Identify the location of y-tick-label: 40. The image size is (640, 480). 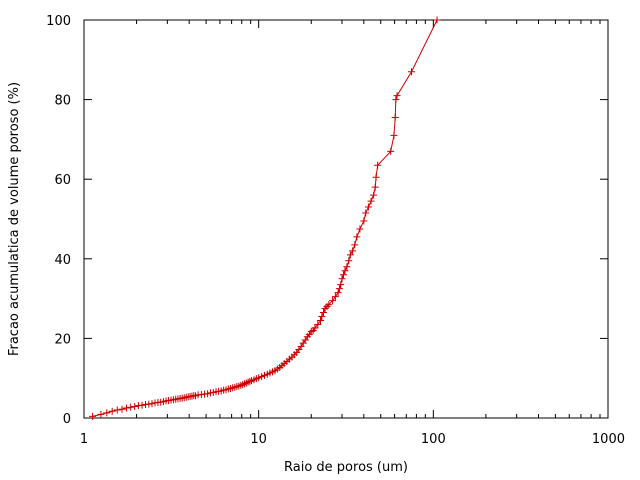
(62, 260).